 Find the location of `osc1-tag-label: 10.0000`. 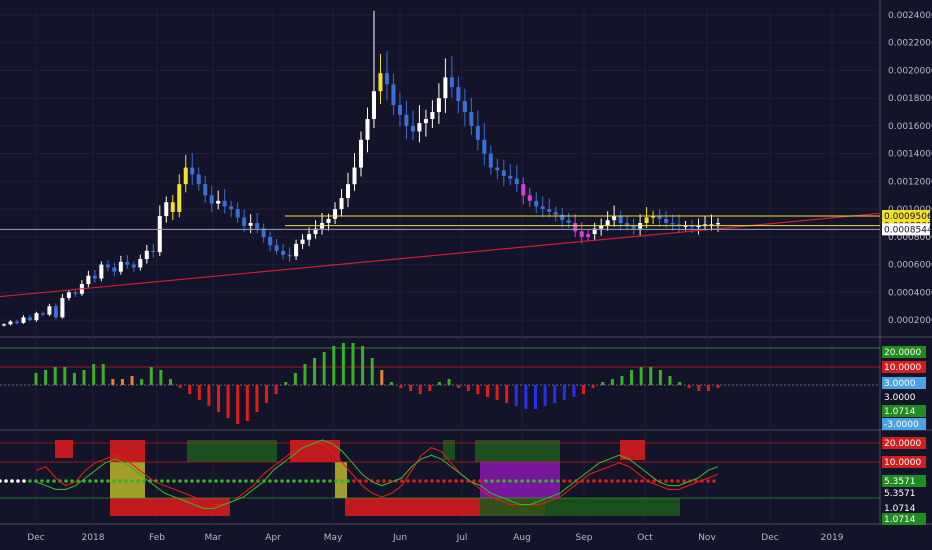

osc1-tag-label: 10.0000 is located at coordinates (902, 368).